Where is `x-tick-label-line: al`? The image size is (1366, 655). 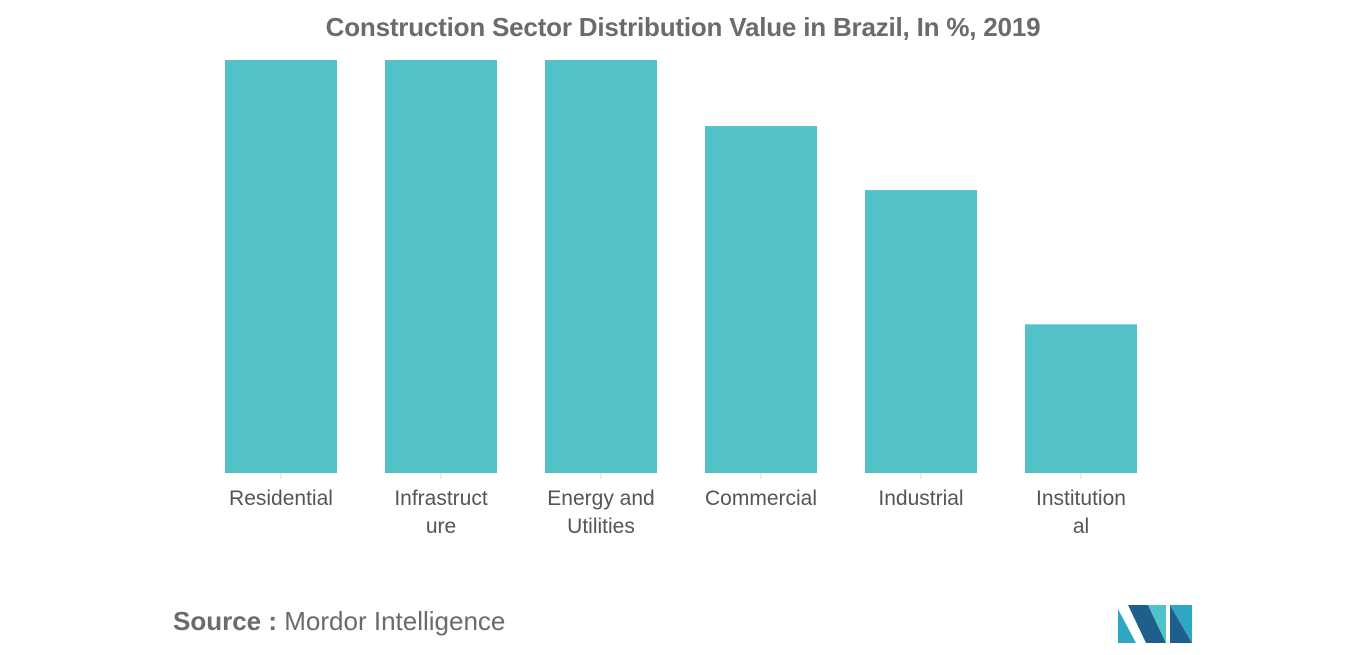 x-tick-label-line: al is located at coordinates (1081, 526).